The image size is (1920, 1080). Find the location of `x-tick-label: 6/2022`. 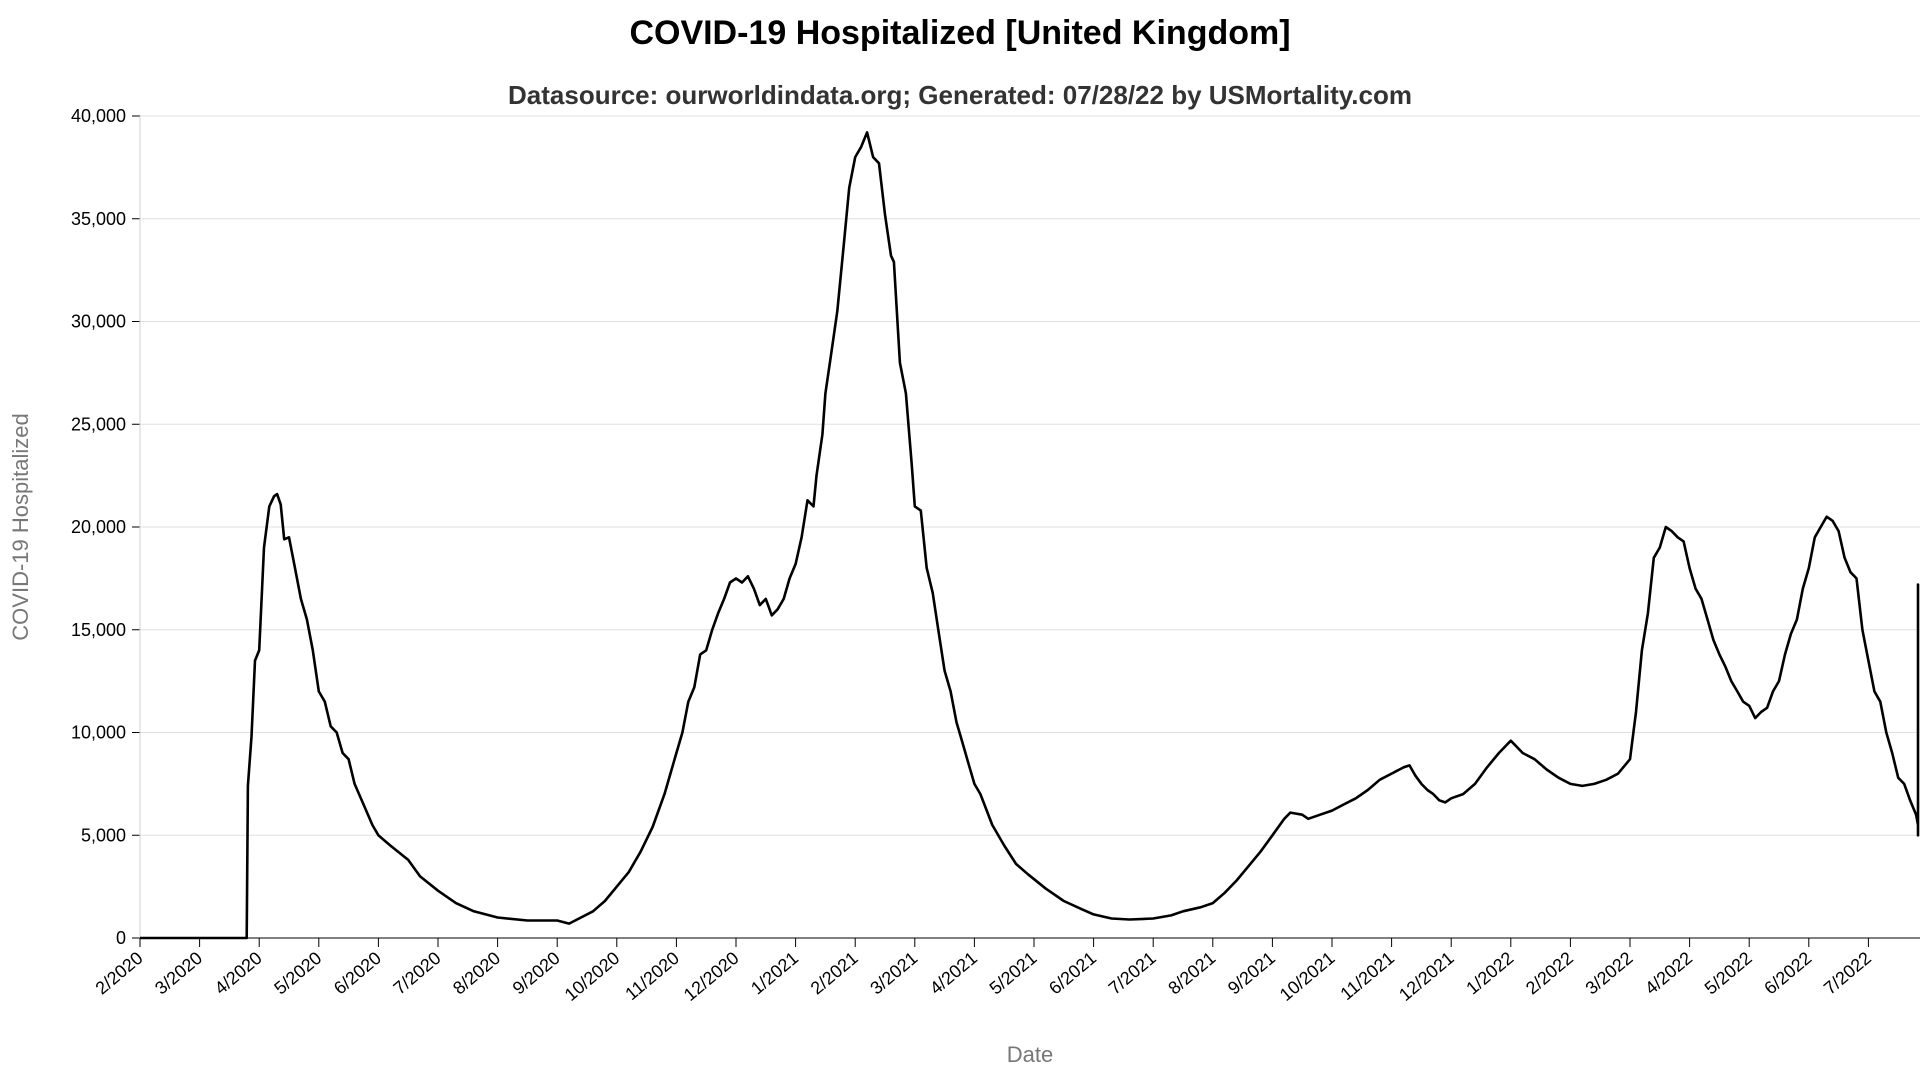

x-tick-label: 6/2022 is located at coordinates (1787, 973).